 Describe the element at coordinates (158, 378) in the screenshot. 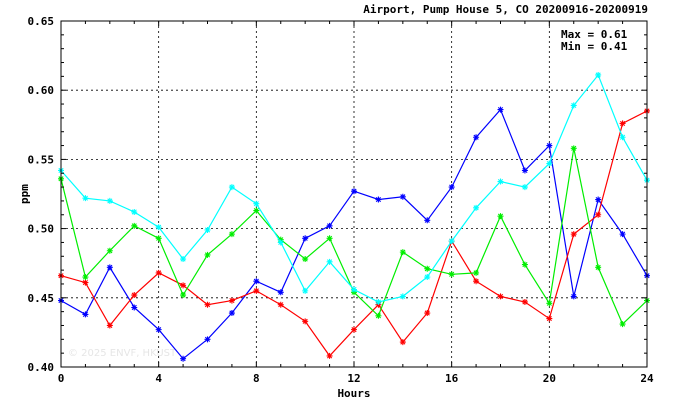

I see `x-tick-label: 4` at that location.